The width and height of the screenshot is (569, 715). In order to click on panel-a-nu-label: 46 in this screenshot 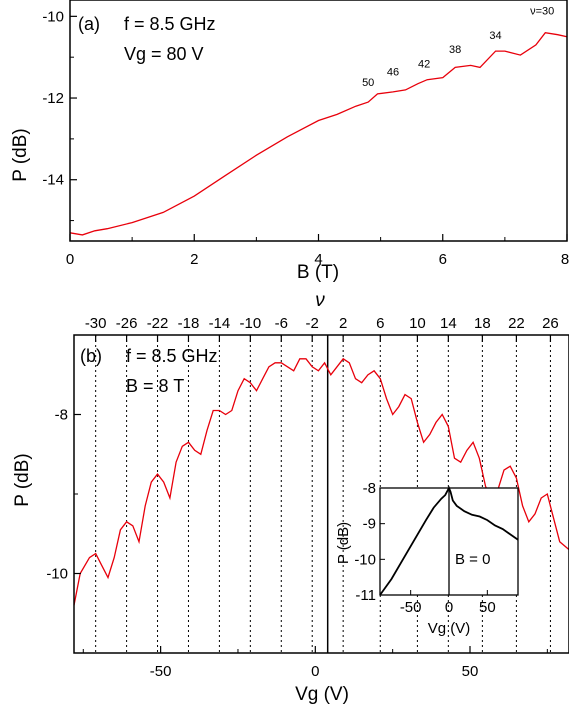, I will do `click(393, 73)`.